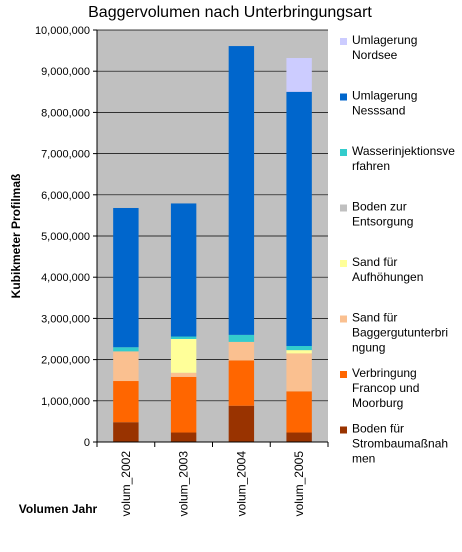 The image size is (462, 552). What do you see at coordinates (62, 31) in the screenshot?
I see `y-tick-label: 10,000,000` at bounding box center [62, 31].